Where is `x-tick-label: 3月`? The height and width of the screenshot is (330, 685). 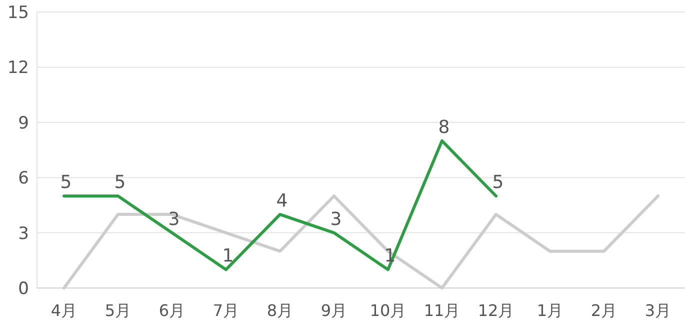
x-tick-label: 3月 is located at coordinates (658, 310).